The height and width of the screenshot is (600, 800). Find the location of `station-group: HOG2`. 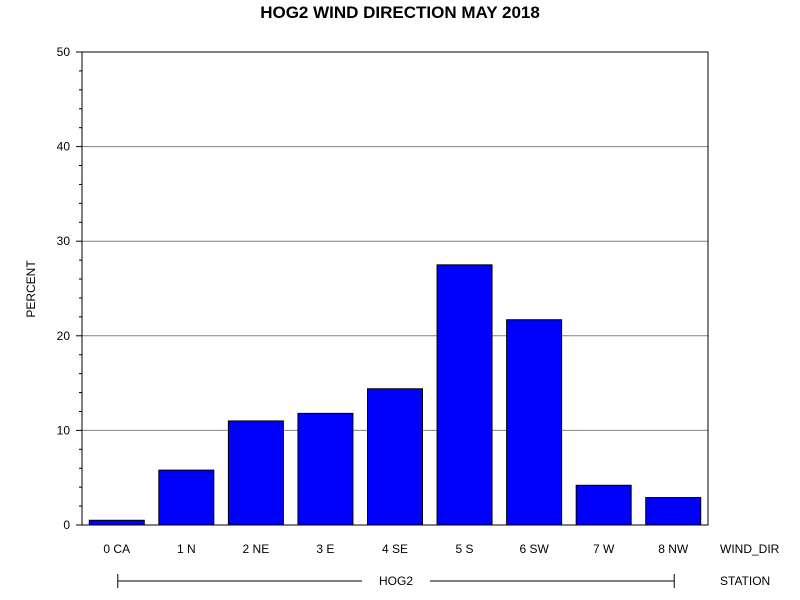

station-group: HOG2 is located at coordinates (396, 581).